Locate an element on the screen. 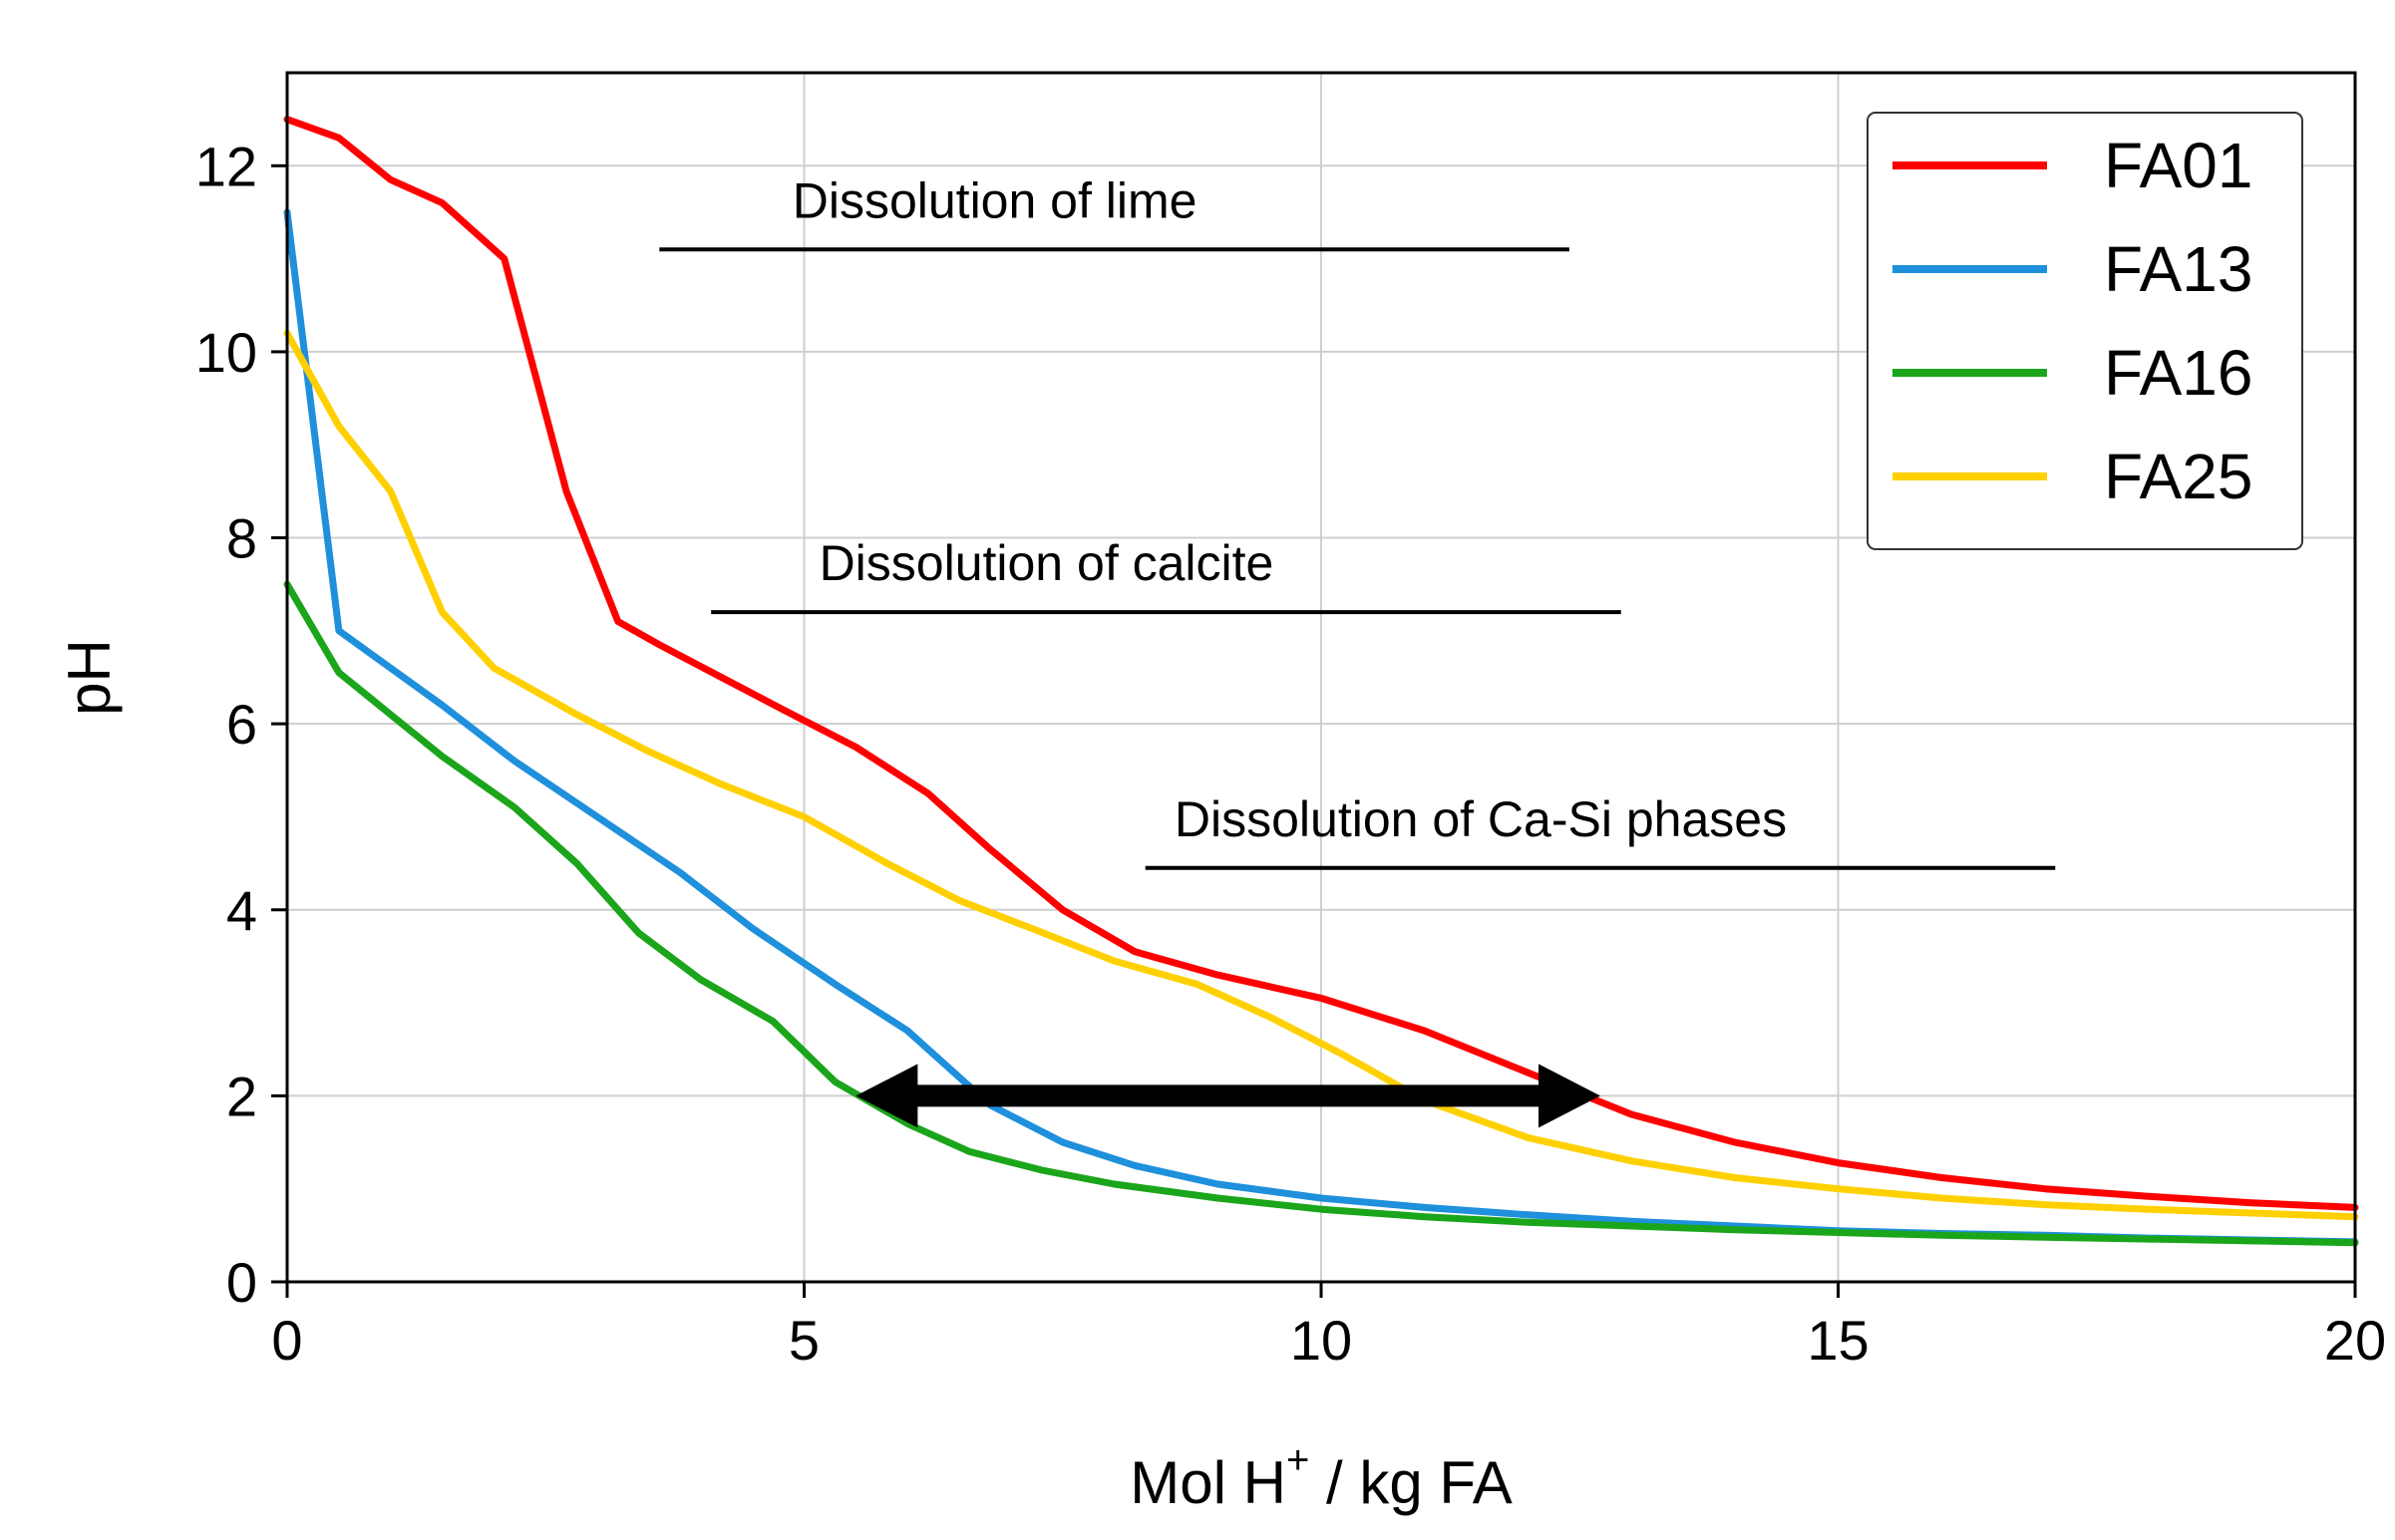 This screenshot has height=1540, width=2395. legend-box is located at coordinates (2085, 331).